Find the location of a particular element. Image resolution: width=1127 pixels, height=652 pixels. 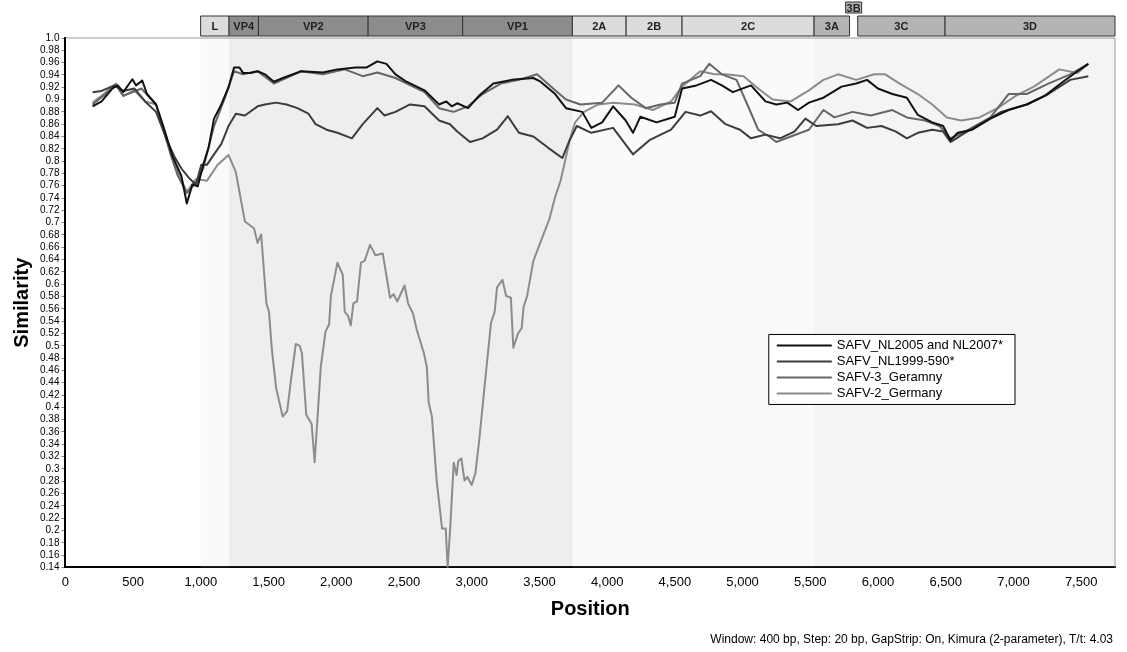

y-tick-label: 0.56 is located at coordinates (49, 308).